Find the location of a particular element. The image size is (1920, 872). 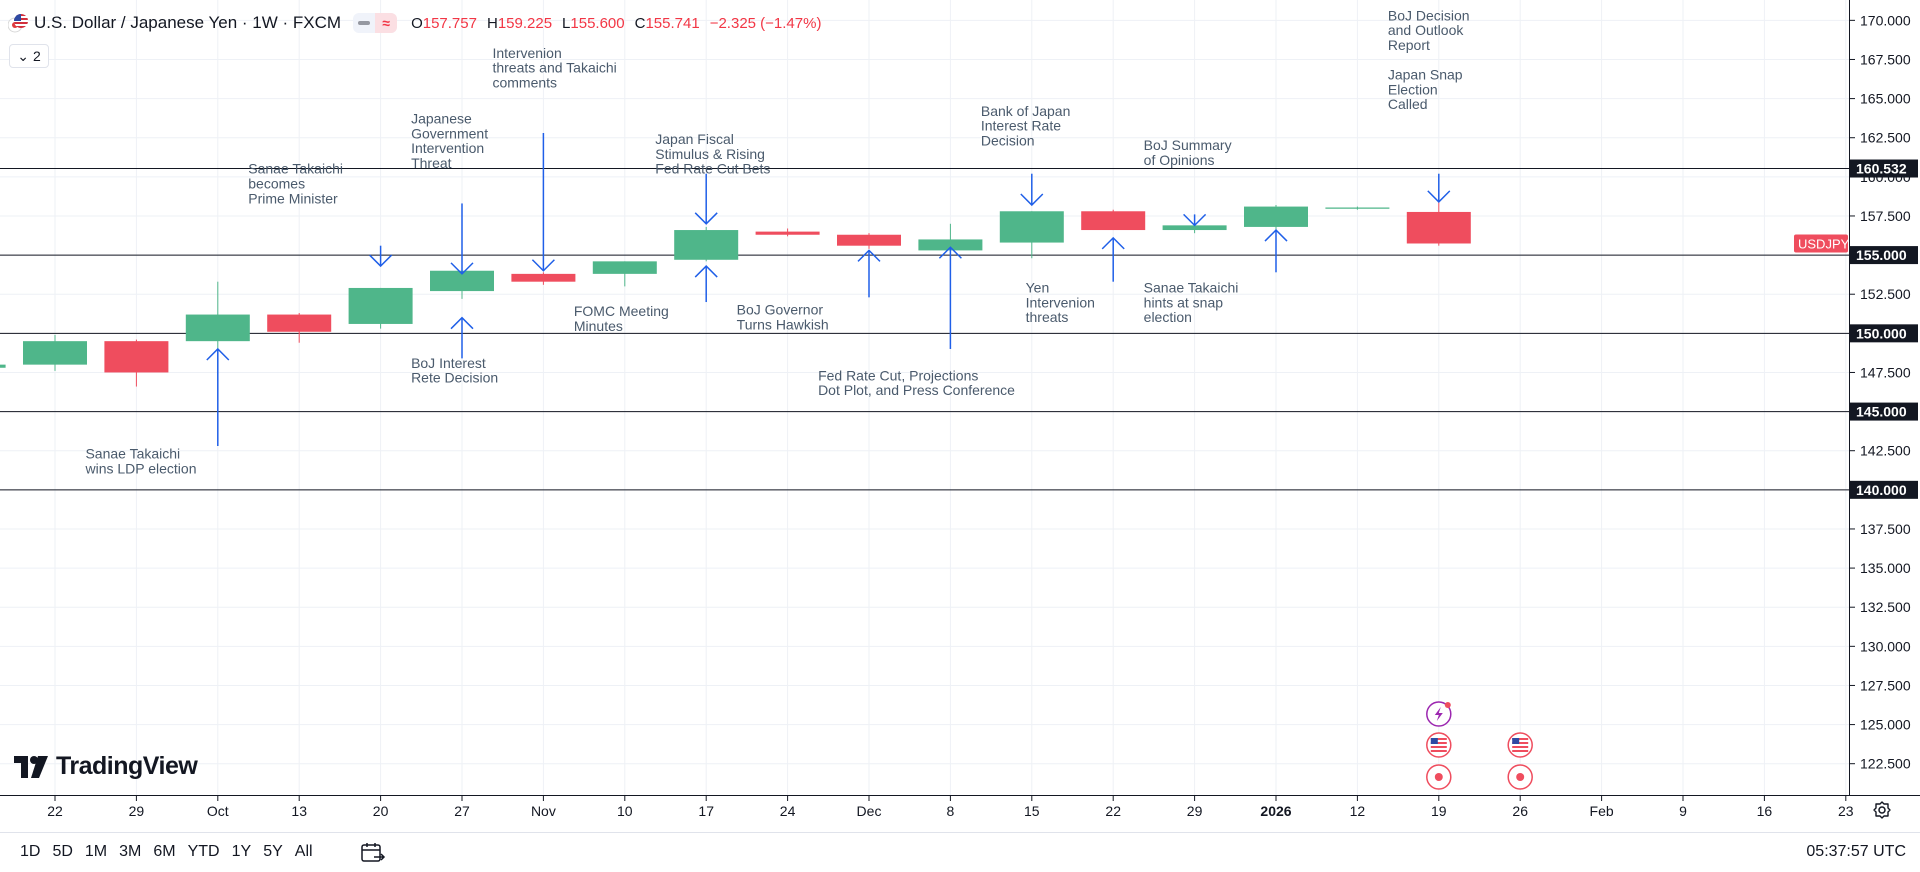

annotation-text: and Outlook is located at coordinates (1426, 30).